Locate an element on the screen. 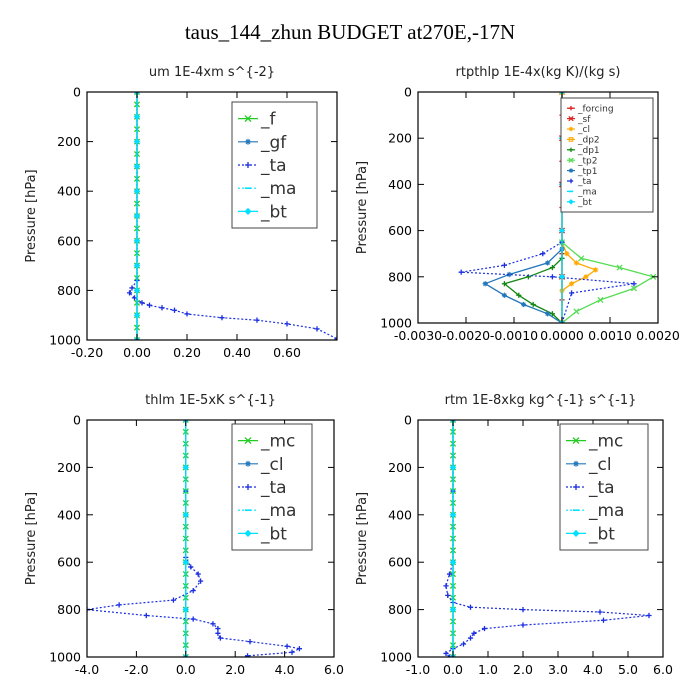 This screenshot has width=700, height=700. legend-item-bt: _bt is located at coordinates (579, 203).